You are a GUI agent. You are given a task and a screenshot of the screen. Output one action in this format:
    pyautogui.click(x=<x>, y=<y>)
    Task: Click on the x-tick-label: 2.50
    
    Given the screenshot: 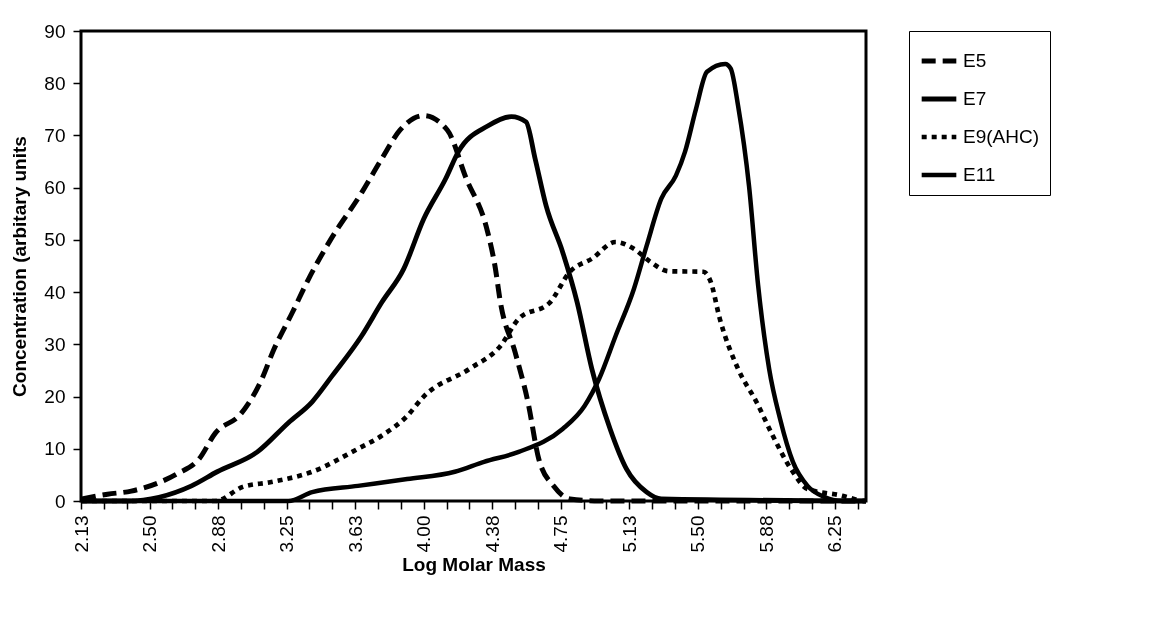 What is the action you would take?
    pyautogui.click(x=150, y=534)
    